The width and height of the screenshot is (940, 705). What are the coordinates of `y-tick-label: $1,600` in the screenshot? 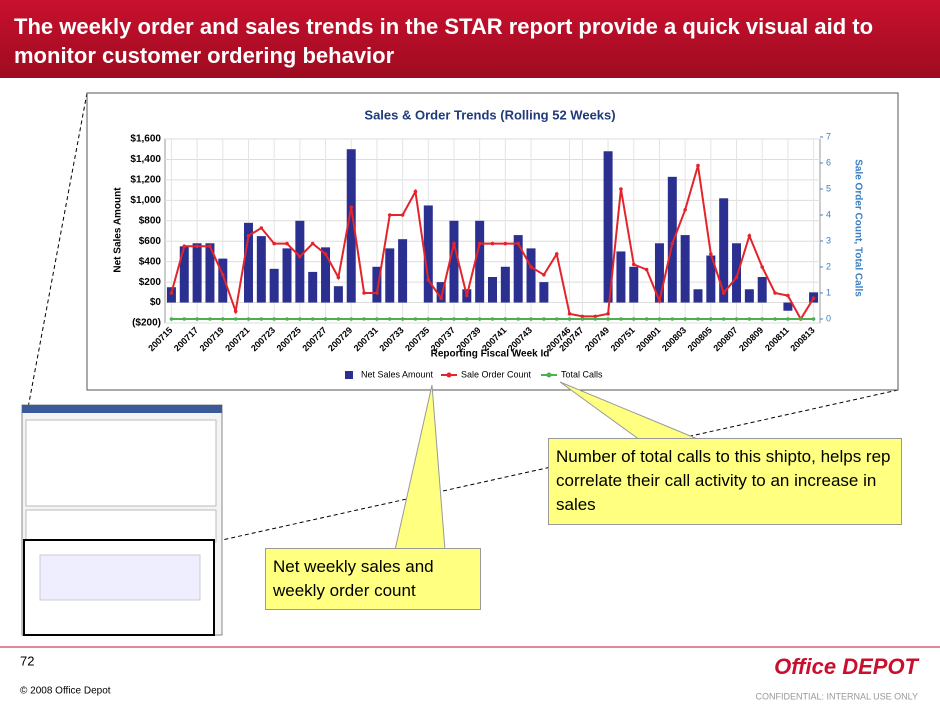 It's located at (145, 139).